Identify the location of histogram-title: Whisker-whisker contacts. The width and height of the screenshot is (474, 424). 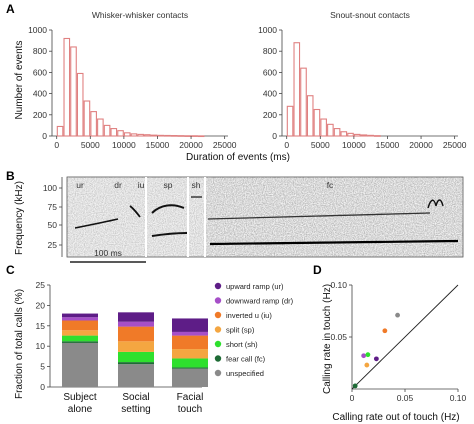
(140, 15).